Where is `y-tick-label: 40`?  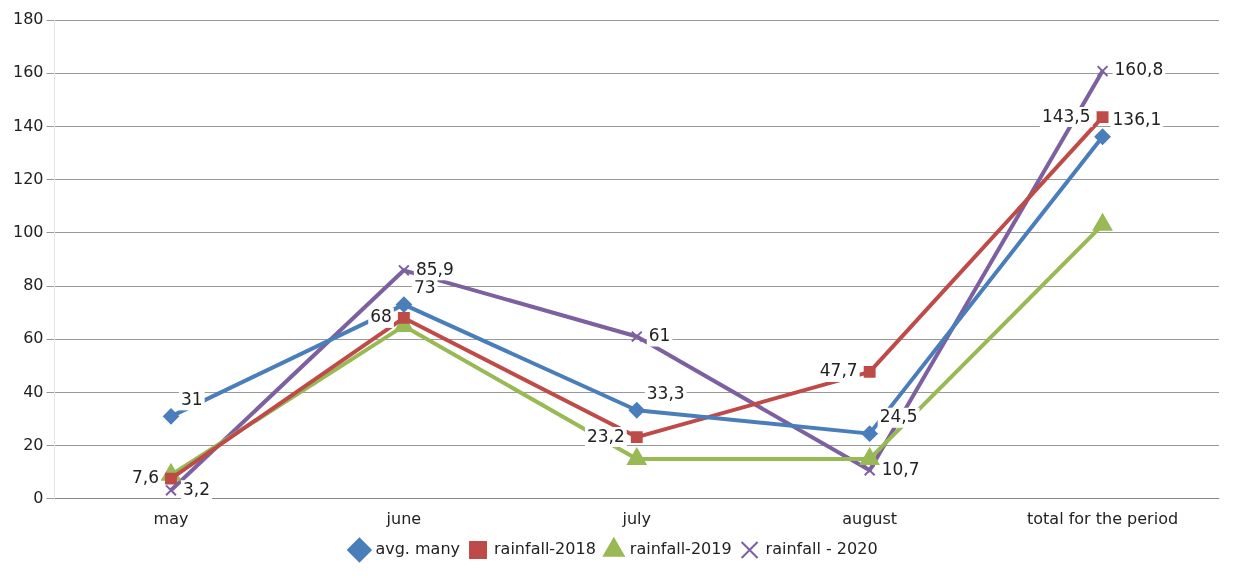
y-tick-label: 40 is located at coordinates (33, 391).